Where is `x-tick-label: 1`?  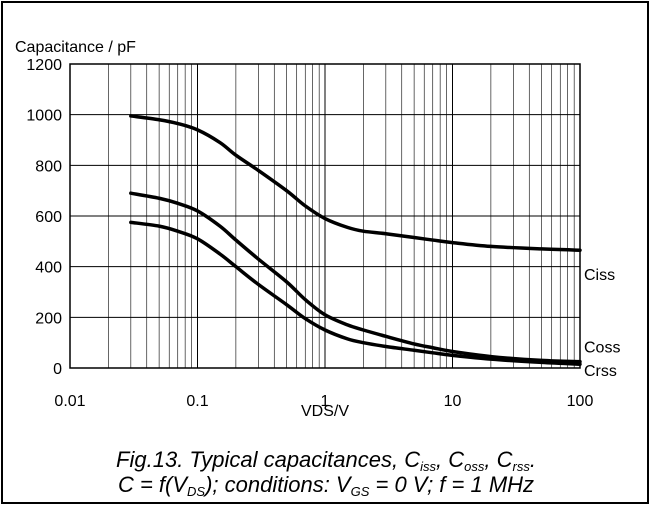 x-tick-label: 1 is located at coordinates (325, 401).